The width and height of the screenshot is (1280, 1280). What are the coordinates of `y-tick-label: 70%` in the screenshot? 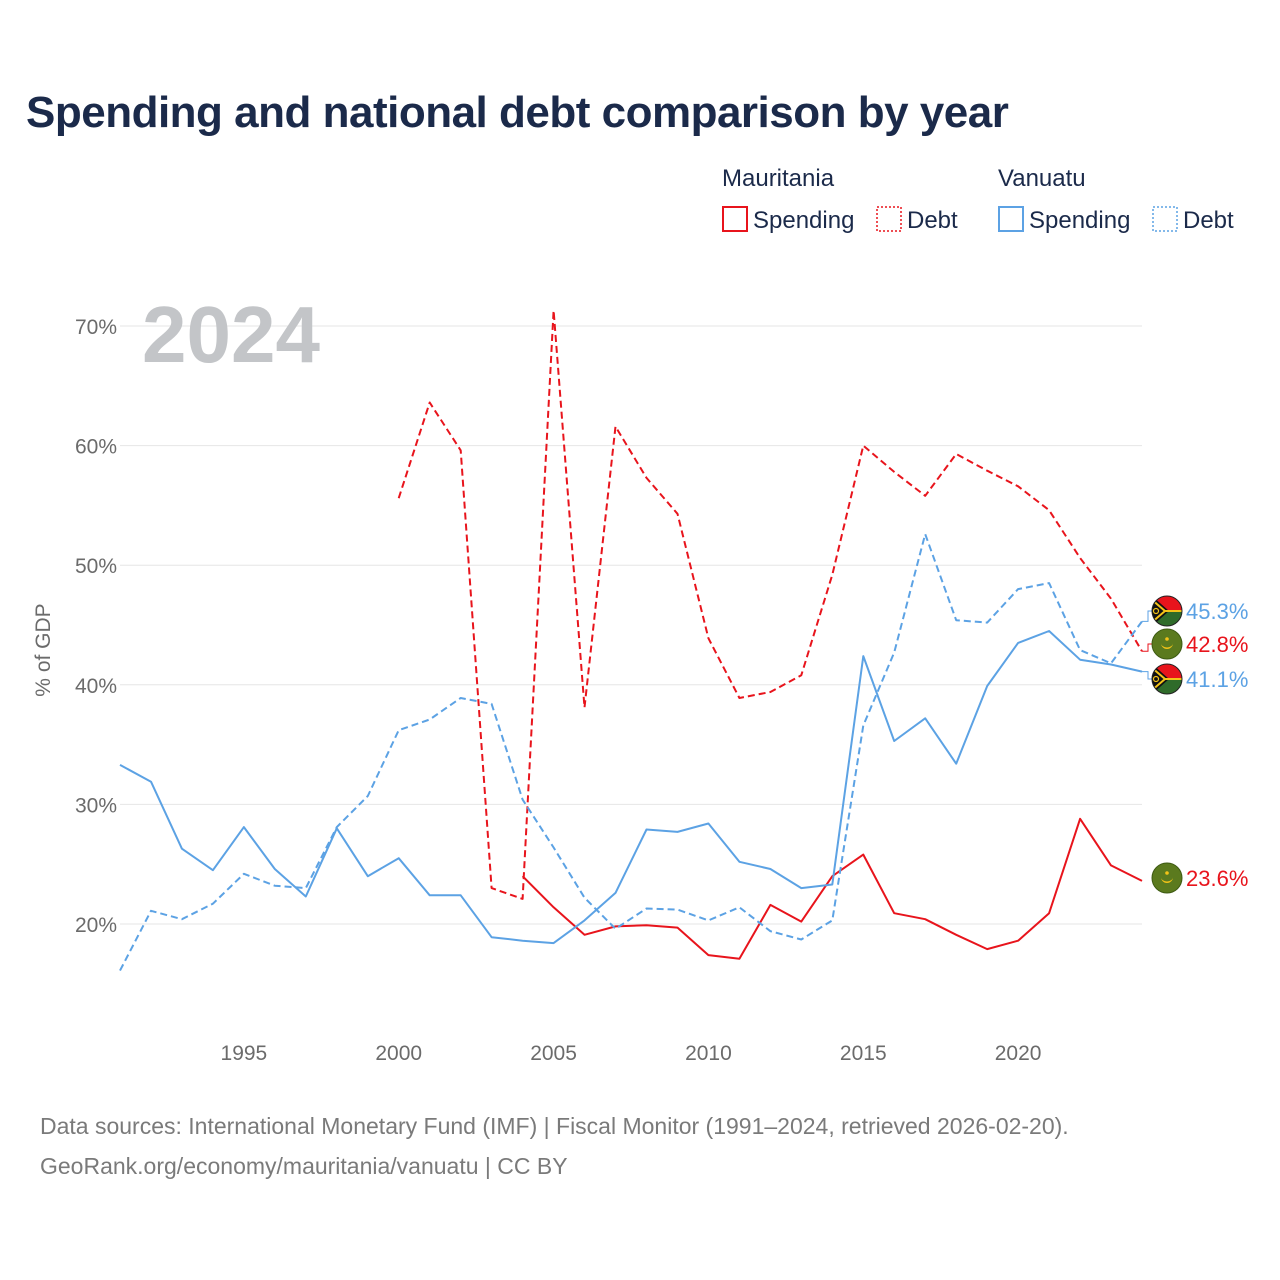 It's located at (96, 327).